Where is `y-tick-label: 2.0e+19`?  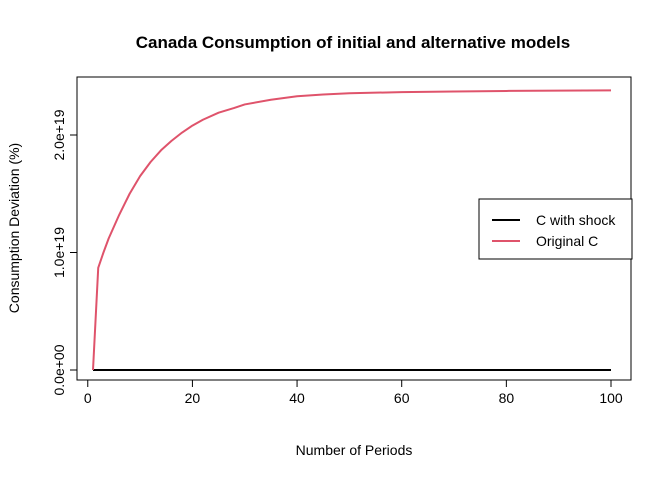
y-tick-label: 2.0e+19 is located at coordinates (59, 134).